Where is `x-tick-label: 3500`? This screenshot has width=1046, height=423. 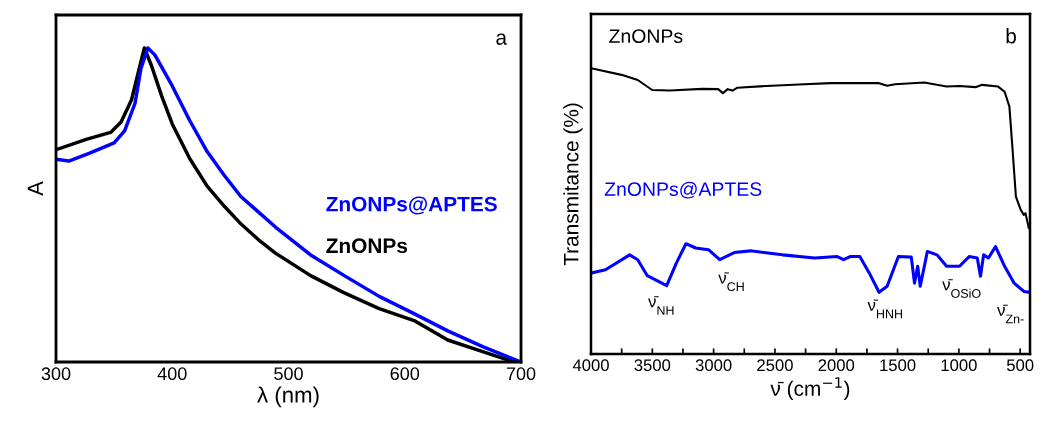
x-tick-label: 3500 is located at coordinates (652, 365).